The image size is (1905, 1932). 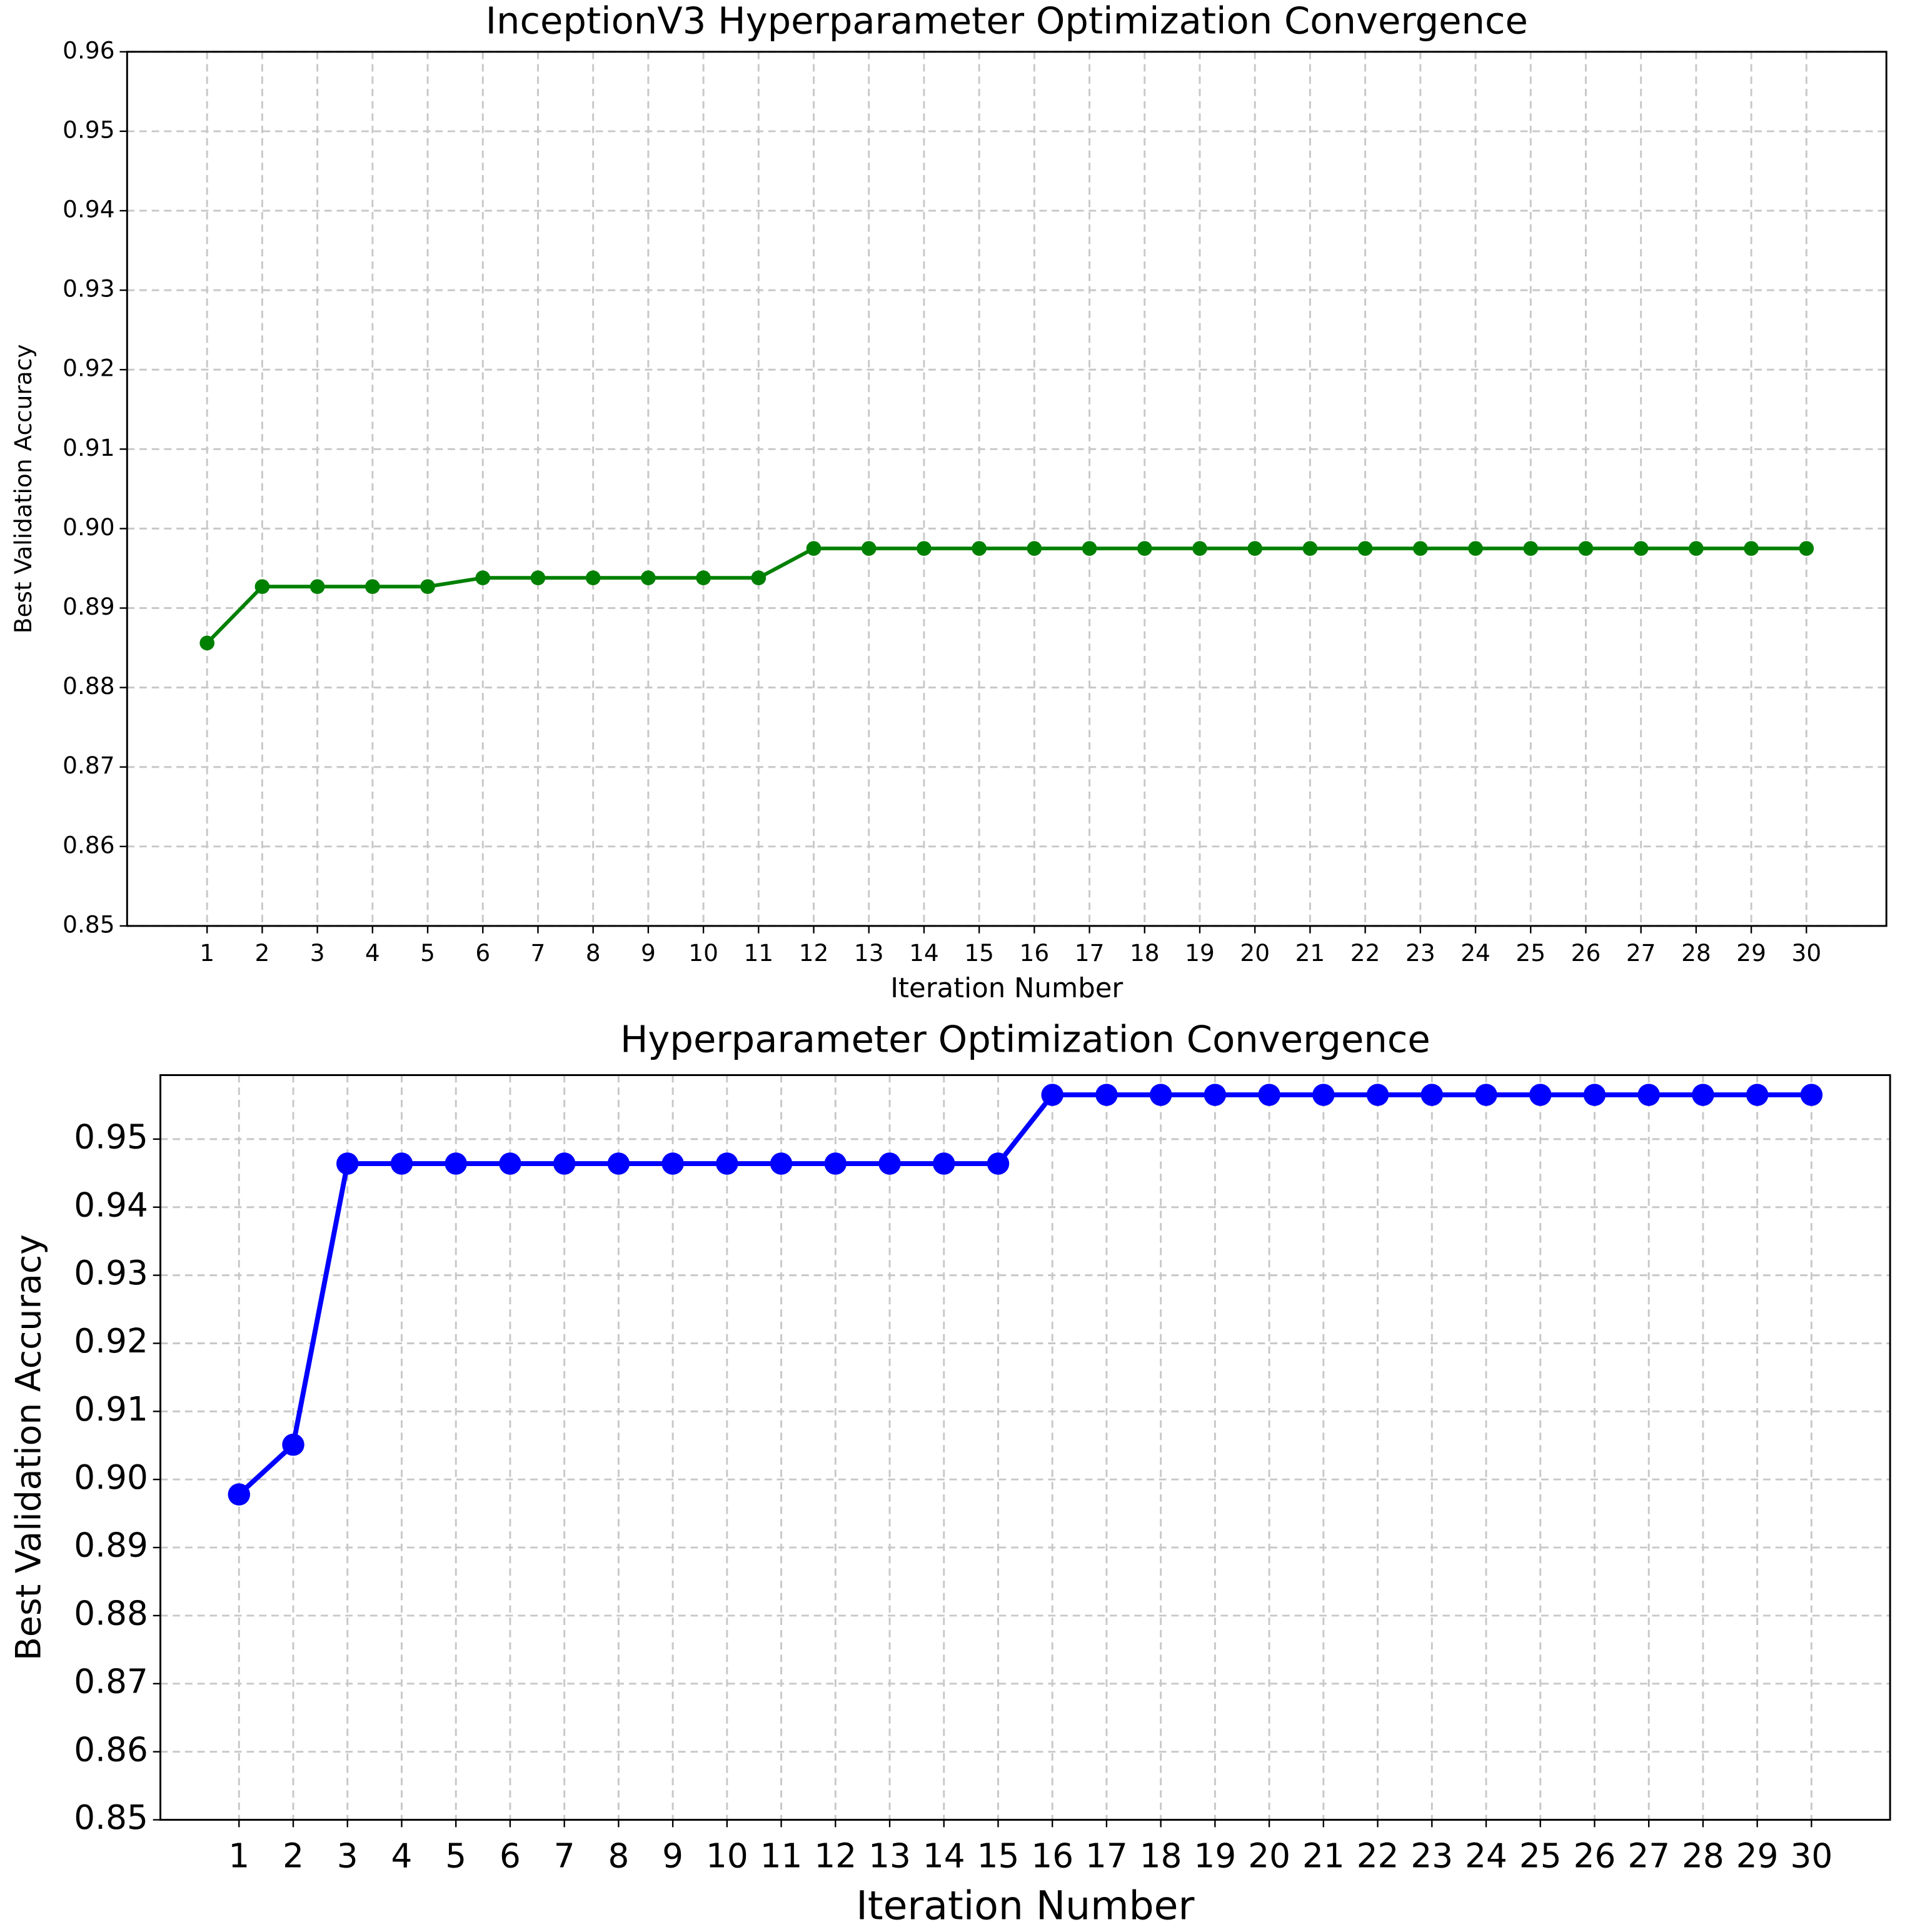 I want to click on x-tick-label: 29, so click(x=1751, y=953).